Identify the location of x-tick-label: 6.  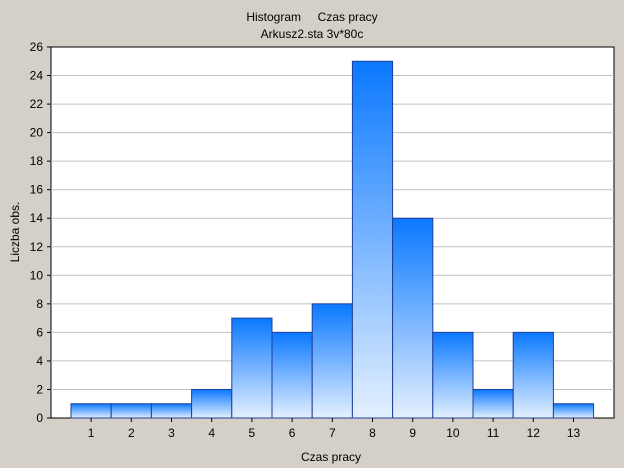
(292, 433).